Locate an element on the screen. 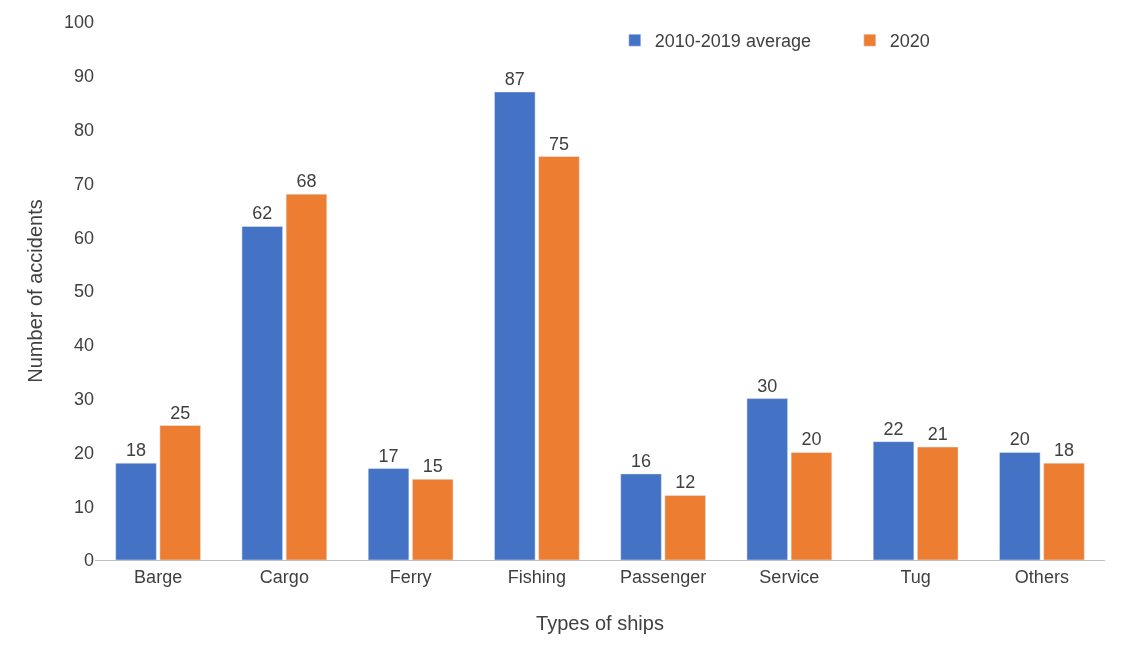  data-label: 68 is located at coordinates (306, 181).